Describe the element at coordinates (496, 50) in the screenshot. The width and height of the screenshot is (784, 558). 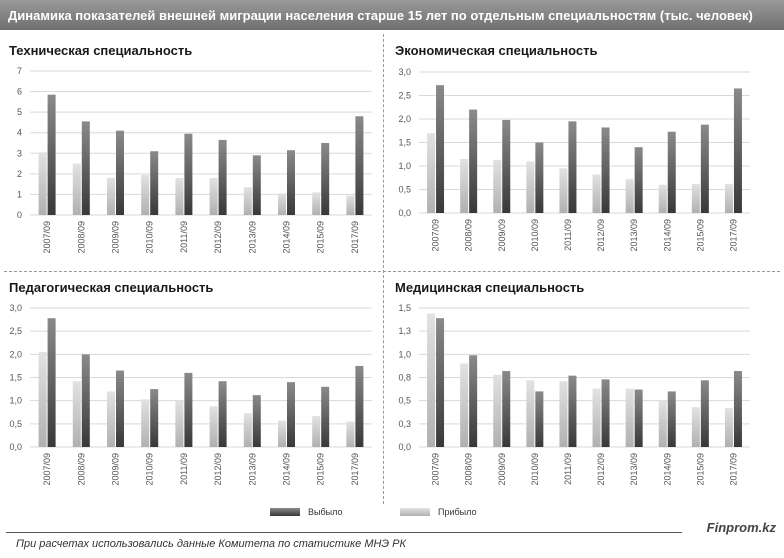
I see `panel-title-economic: Экономическая специальность` at that location.